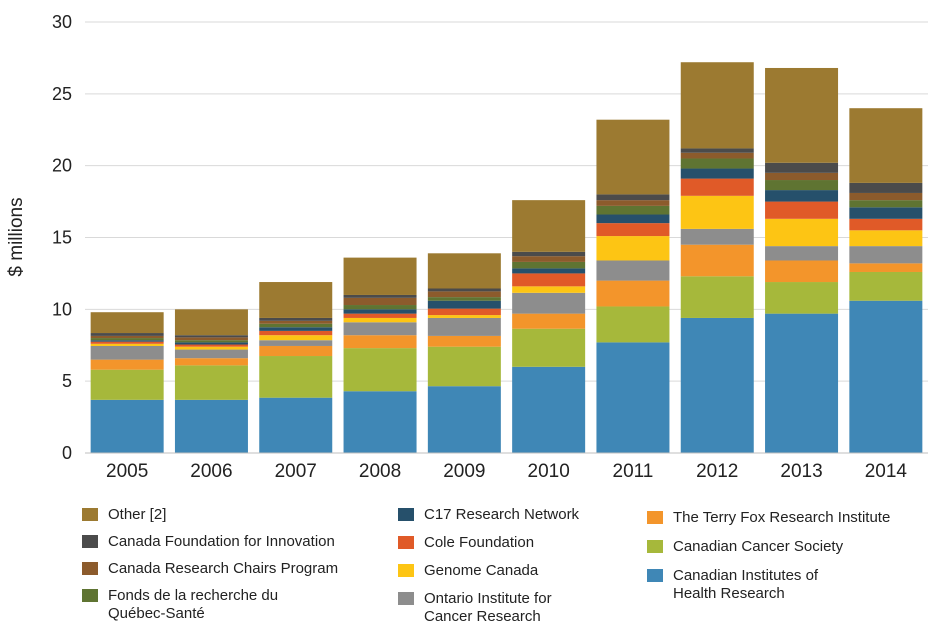 This screenshot has height=627, width=932. Describe the element at coordinates (526, 515) in the screenshot. I see `legend-item: C17 Research Network` at that location.